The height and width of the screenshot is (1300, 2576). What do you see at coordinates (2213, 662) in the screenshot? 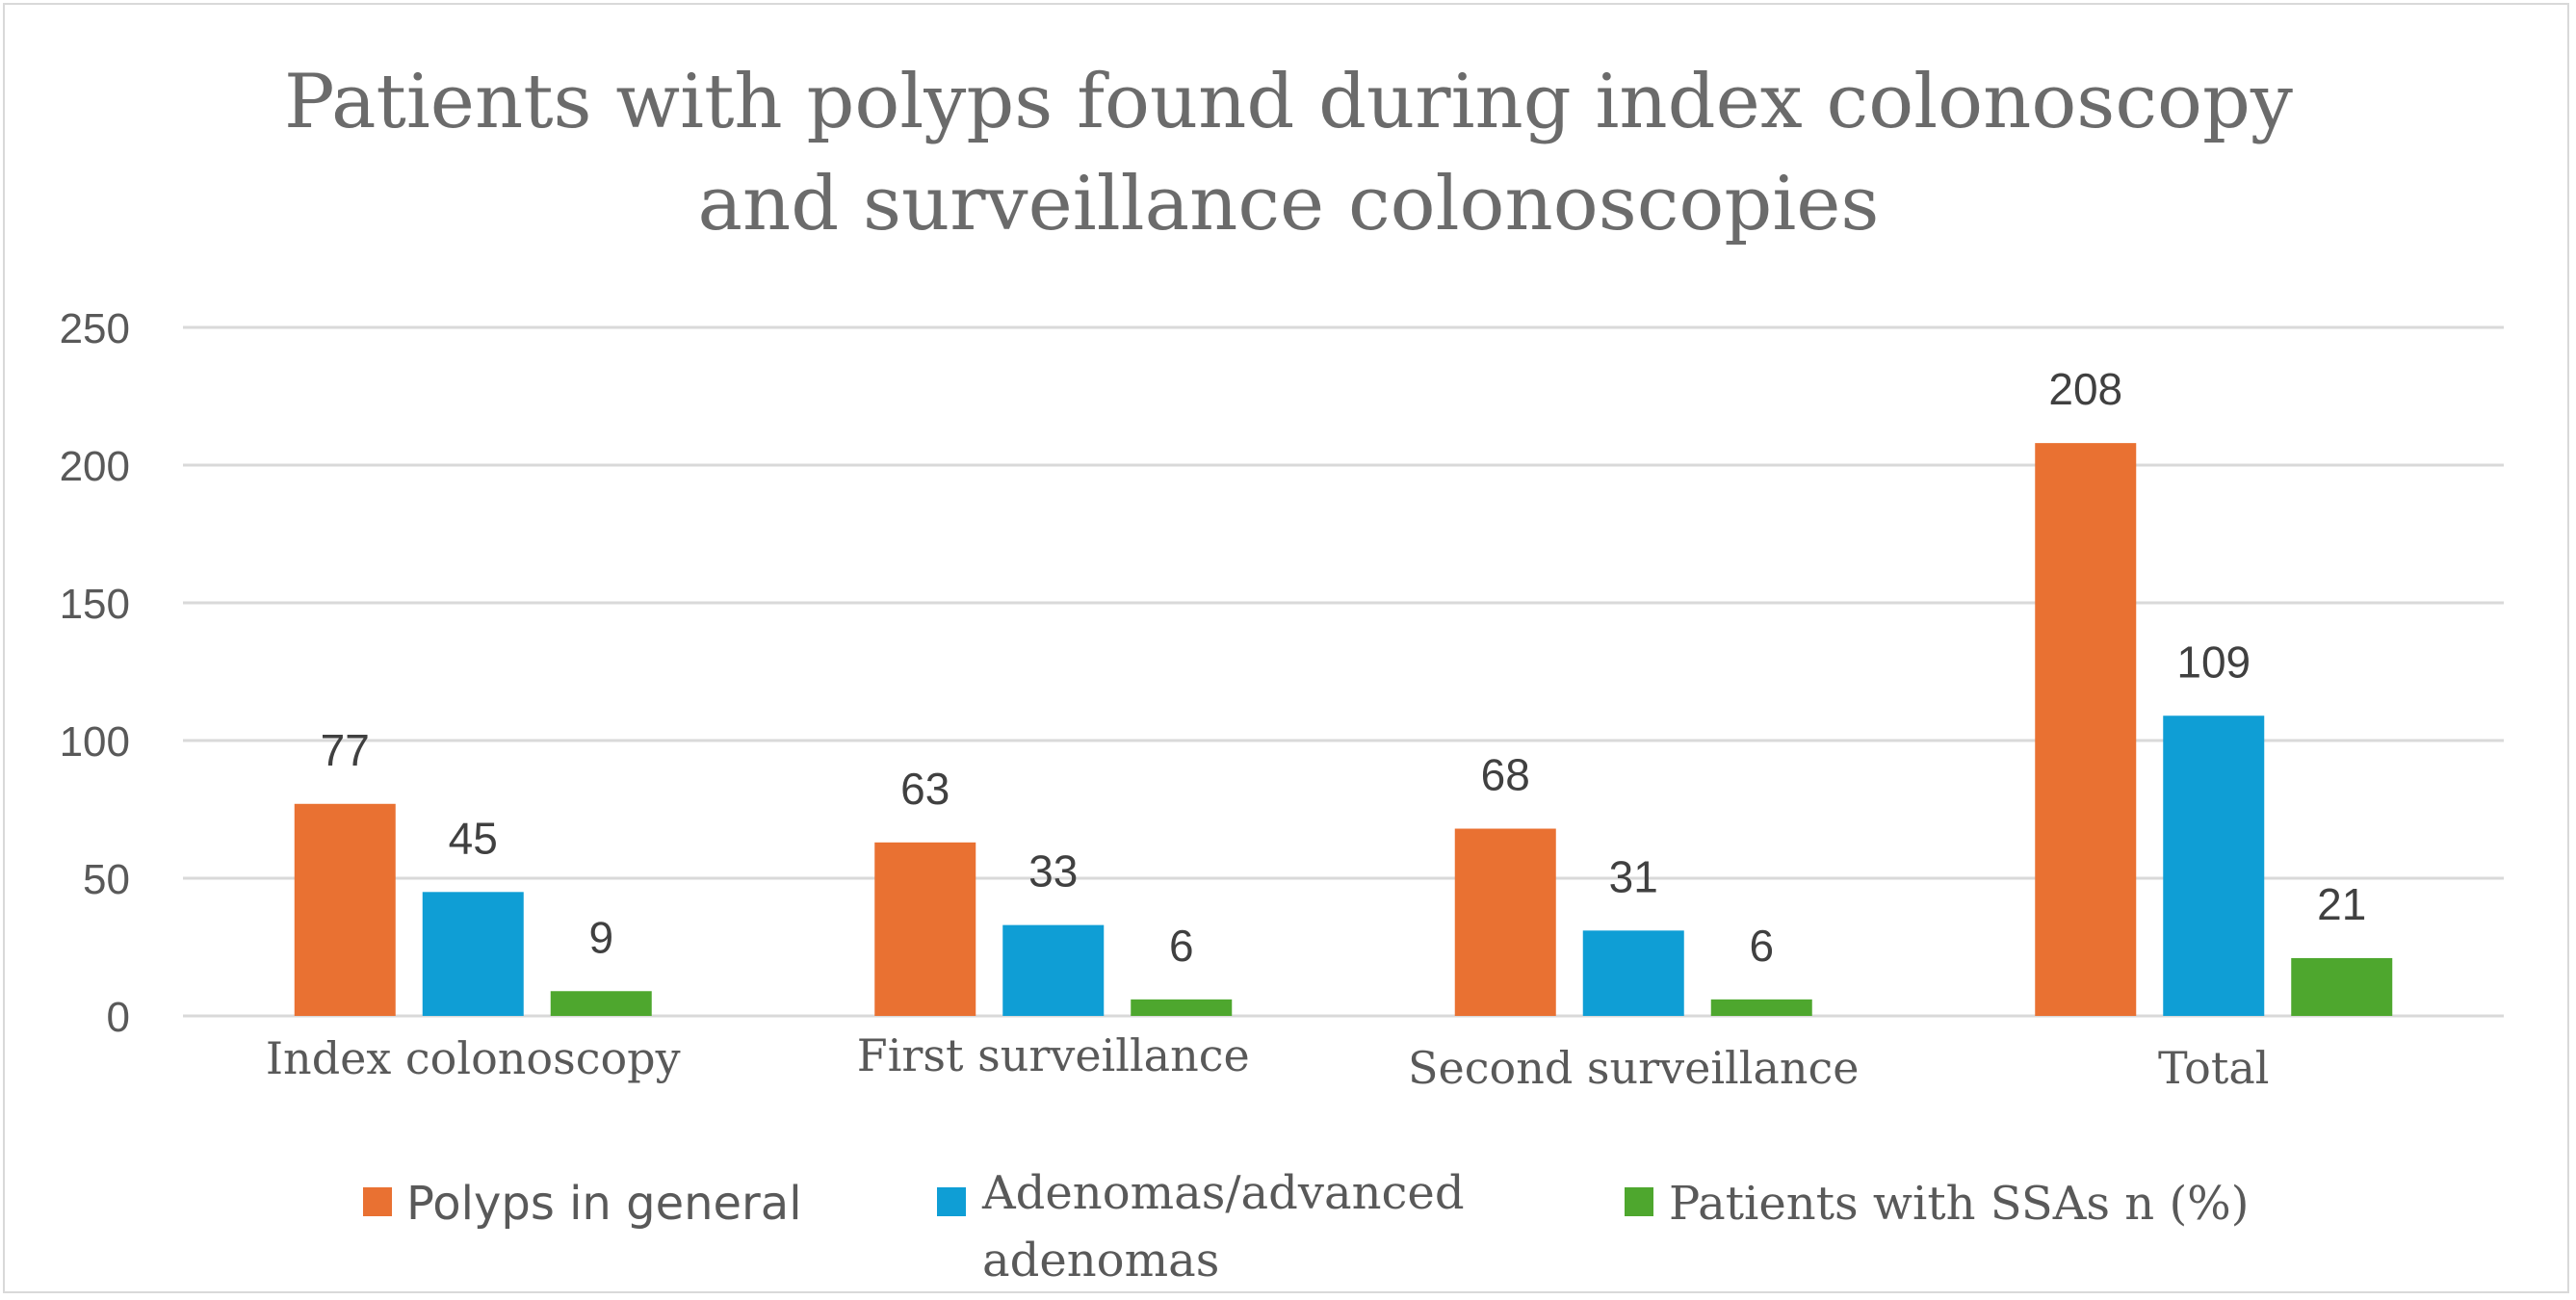
I see `data-label-3-1: 109` at bounding box center [2213, 662].